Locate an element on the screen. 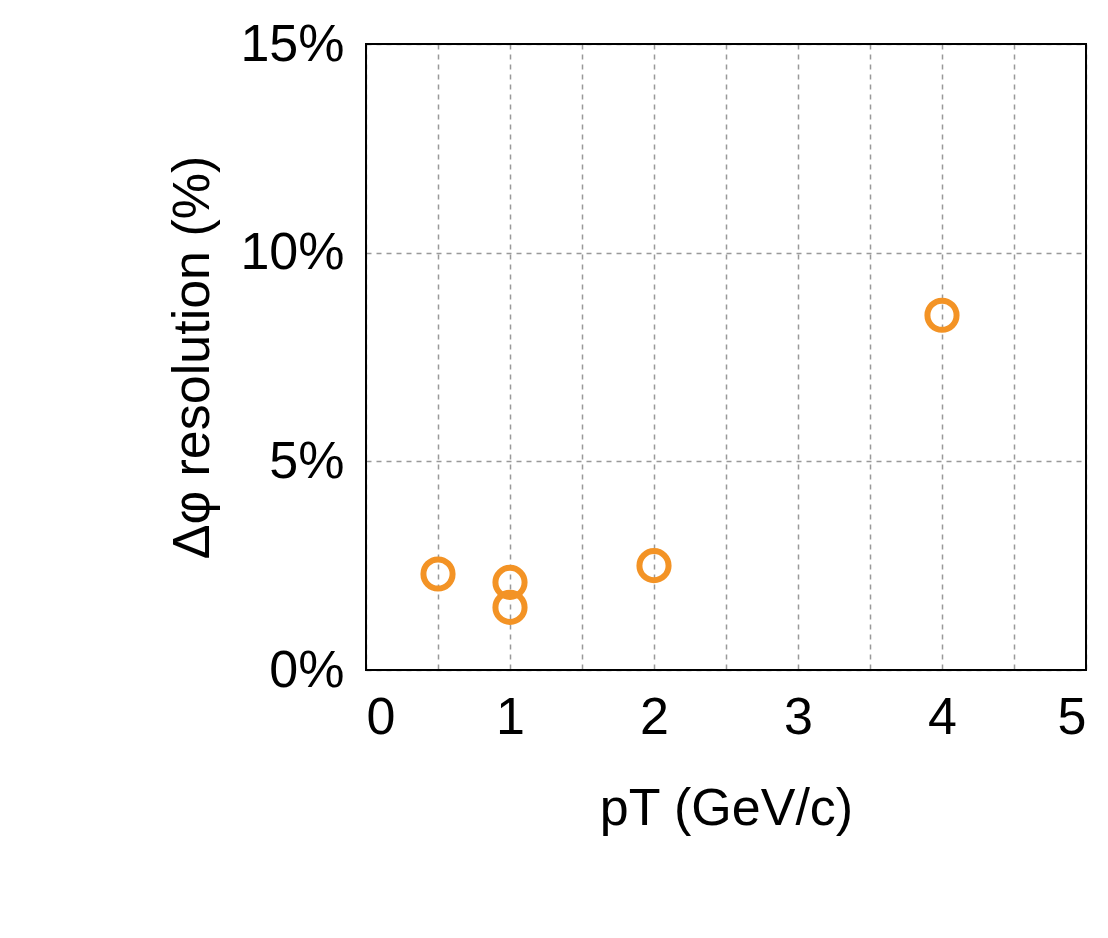  x-tick-label: 0 is located at coordinates (381, 715).